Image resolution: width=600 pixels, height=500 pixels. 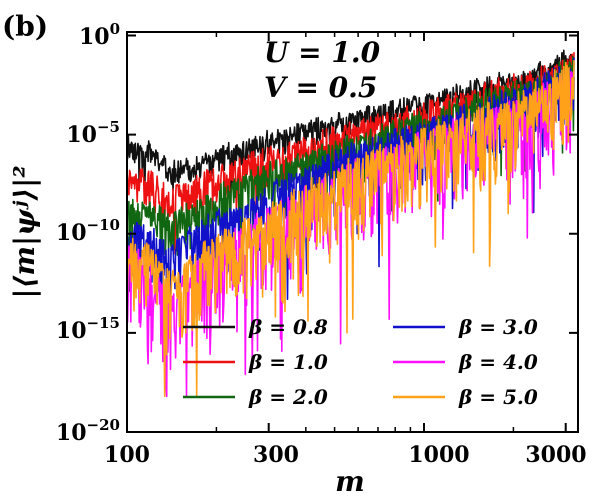 What do you see at coordinates (99, 35) in the screenshot?
I see `y-tick-label: 10⁰` at bounding box center [99, 35].